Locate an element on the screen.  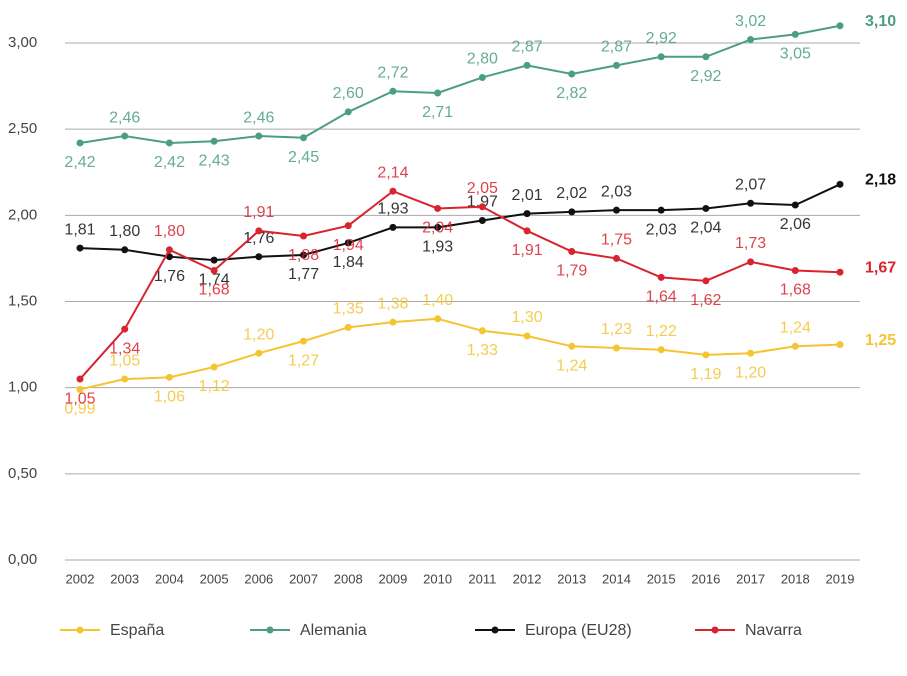
x-tick-label: 2018 is located at coordinates (795, 578).